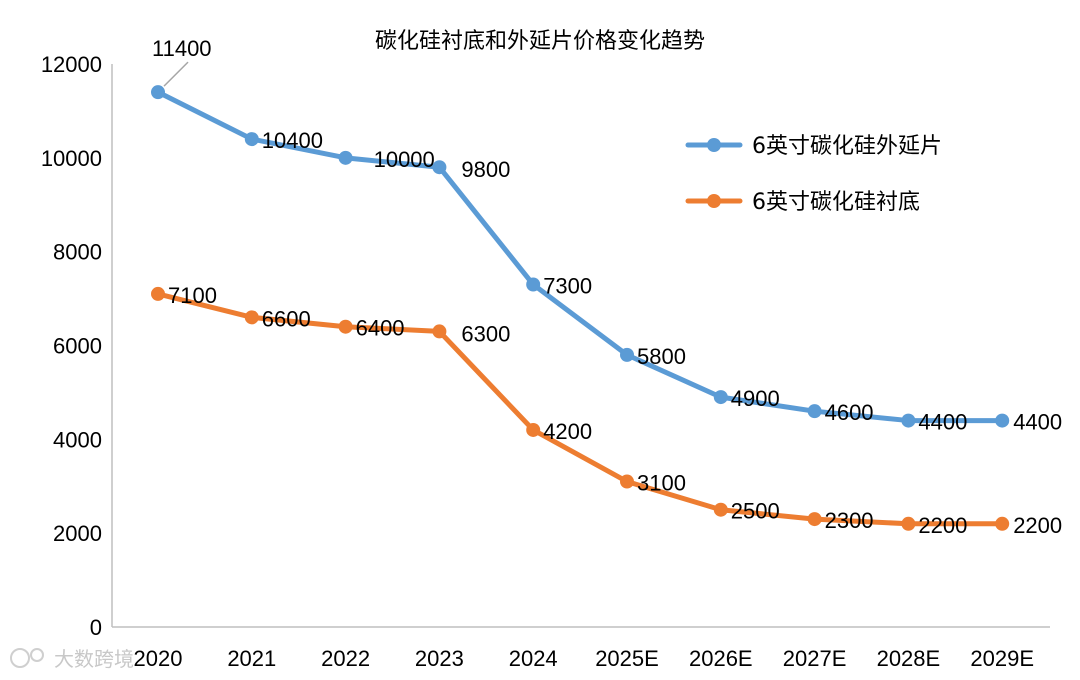 The width and height of the screenshot is (1080, 680). Describe the element at coordinates (380, 328) in the screenshot. I see `data-label: 6400` at that location.